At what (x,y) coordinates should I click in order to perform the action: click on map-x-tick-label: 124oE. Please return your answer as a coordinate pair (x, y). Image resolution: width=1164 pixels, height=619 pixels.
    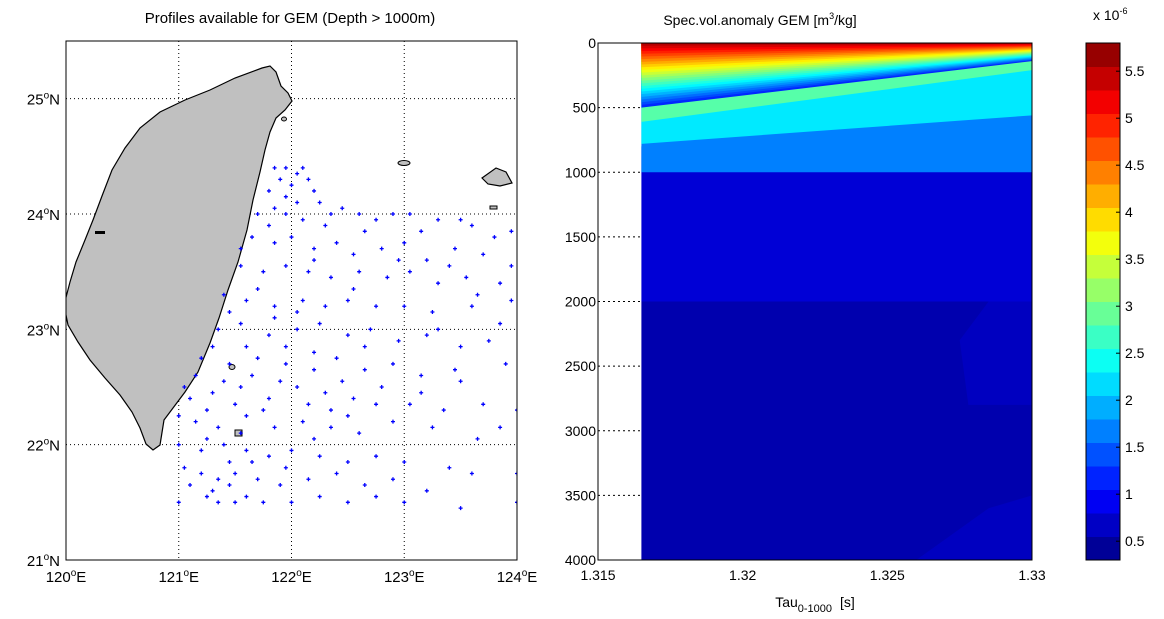
    Looking at the image, I should click on (517, 577).